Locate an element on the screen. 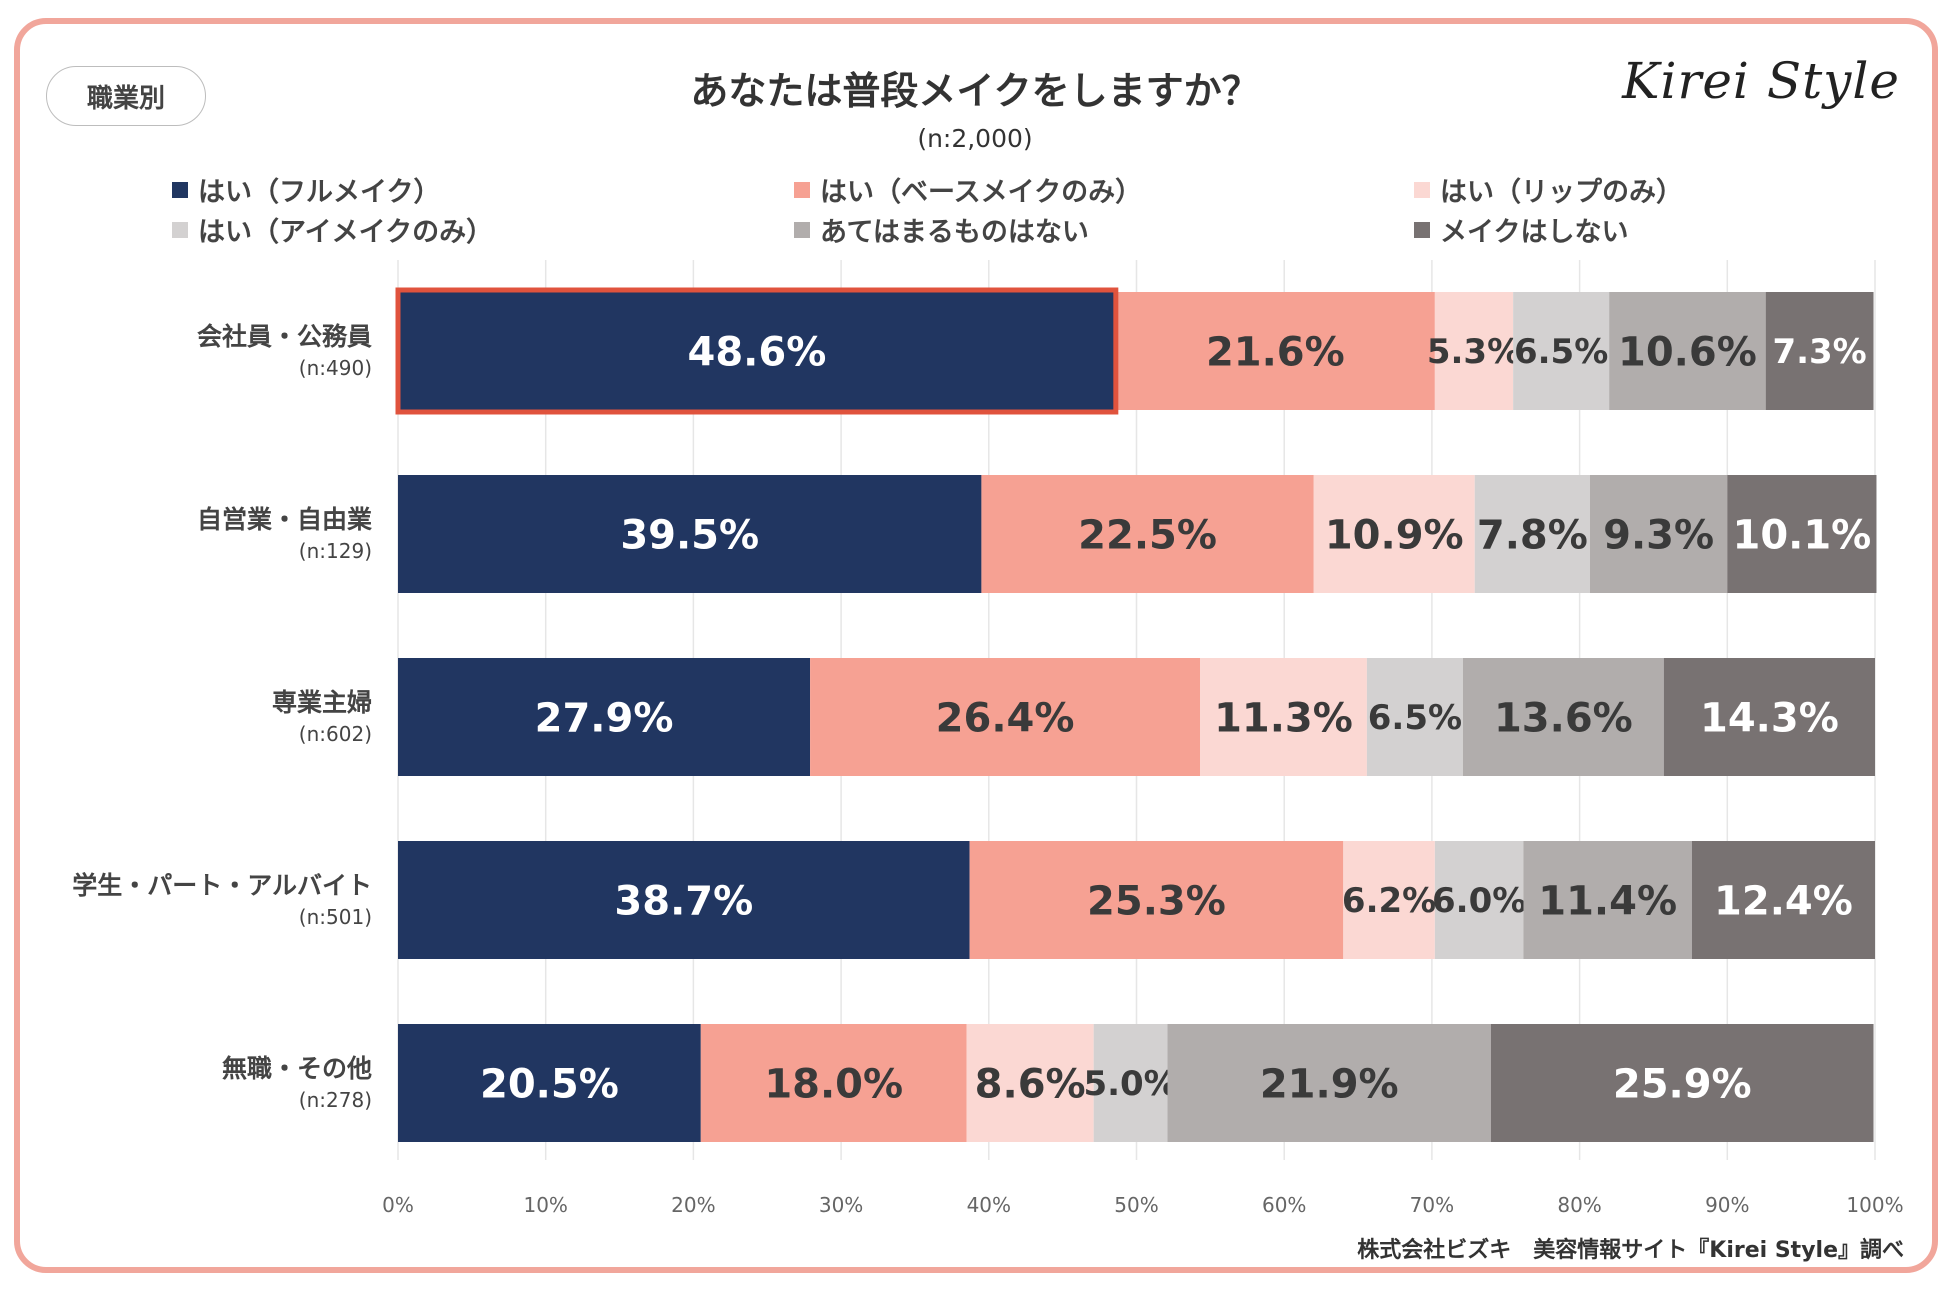 Image resolution: width=1950 pixels, height=1295 pixels. data-label: 18.0% is located at coordinates (833, 1084).